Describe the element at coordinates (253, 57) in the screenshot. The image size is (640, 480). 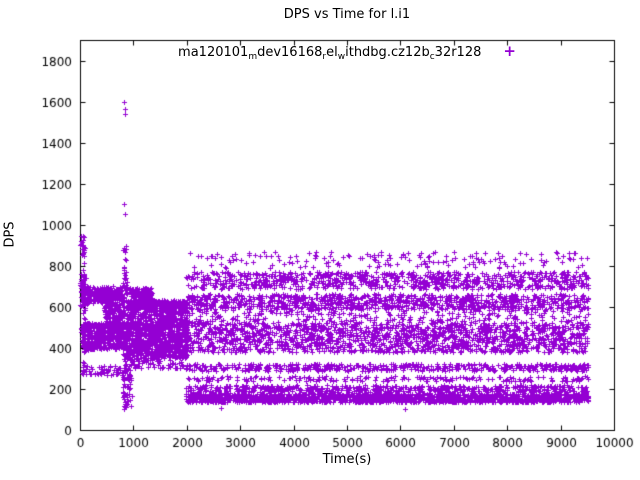
I see `legend-text-segment: m` at that location.